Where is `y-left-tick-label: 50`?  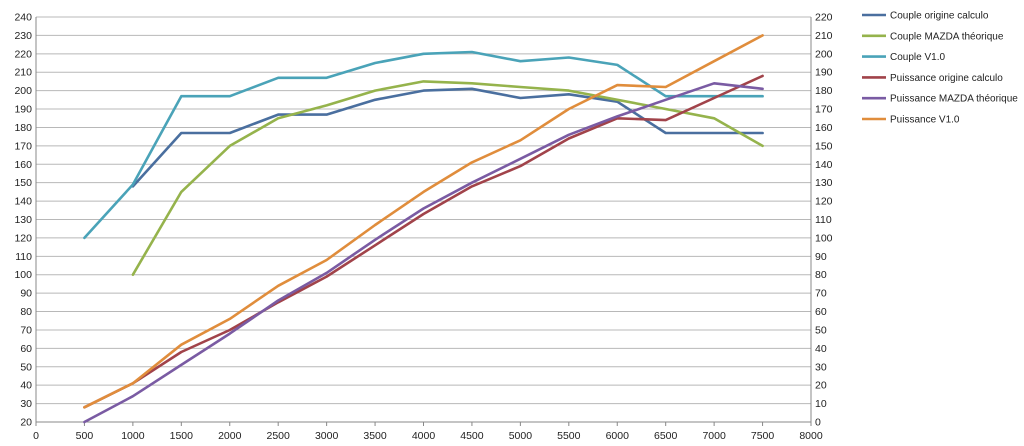
y-left-tick-label: 50 is located at coordinates (26, 367).